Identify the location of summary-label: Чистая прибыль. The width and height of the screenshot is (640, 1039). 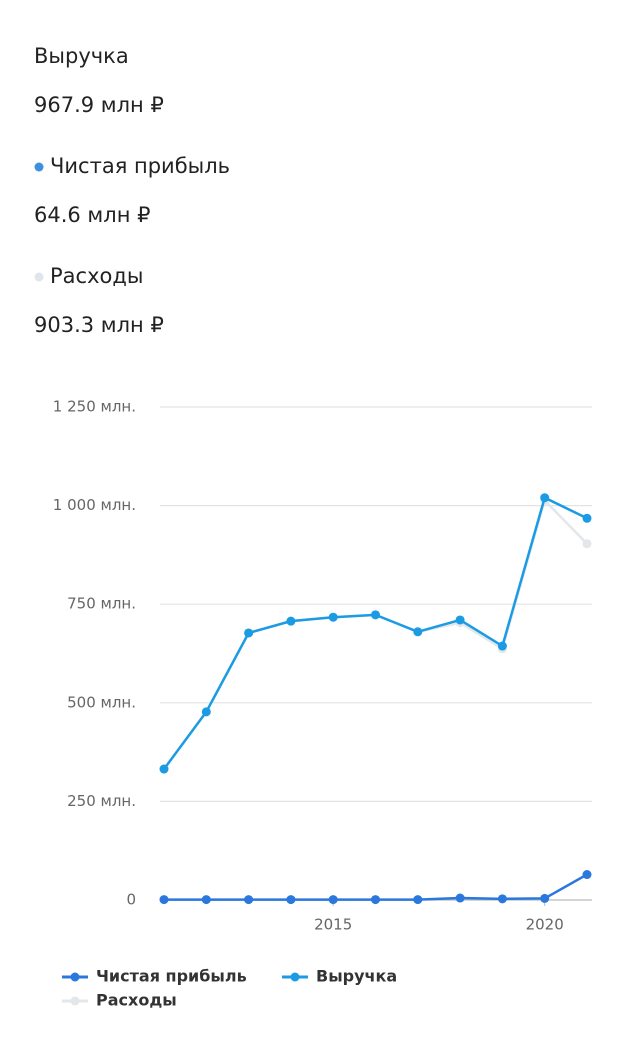
(140, 166).